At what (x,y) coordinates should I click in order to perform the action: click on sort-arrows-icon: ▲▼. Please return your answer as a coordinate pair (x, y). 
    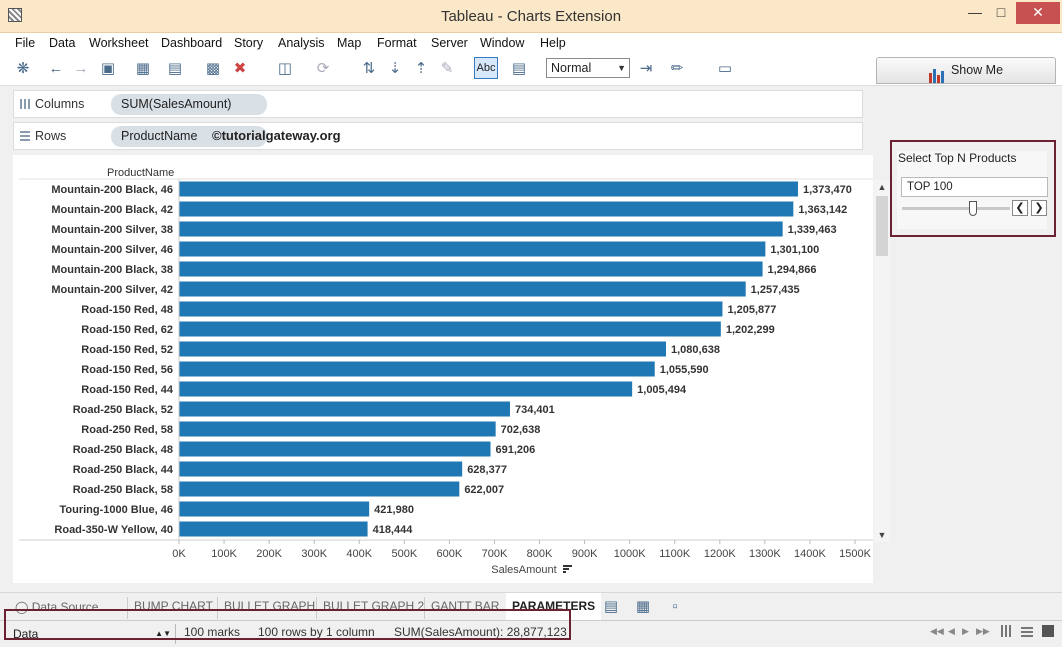
    Looking at the image, I should click on (163, 633).